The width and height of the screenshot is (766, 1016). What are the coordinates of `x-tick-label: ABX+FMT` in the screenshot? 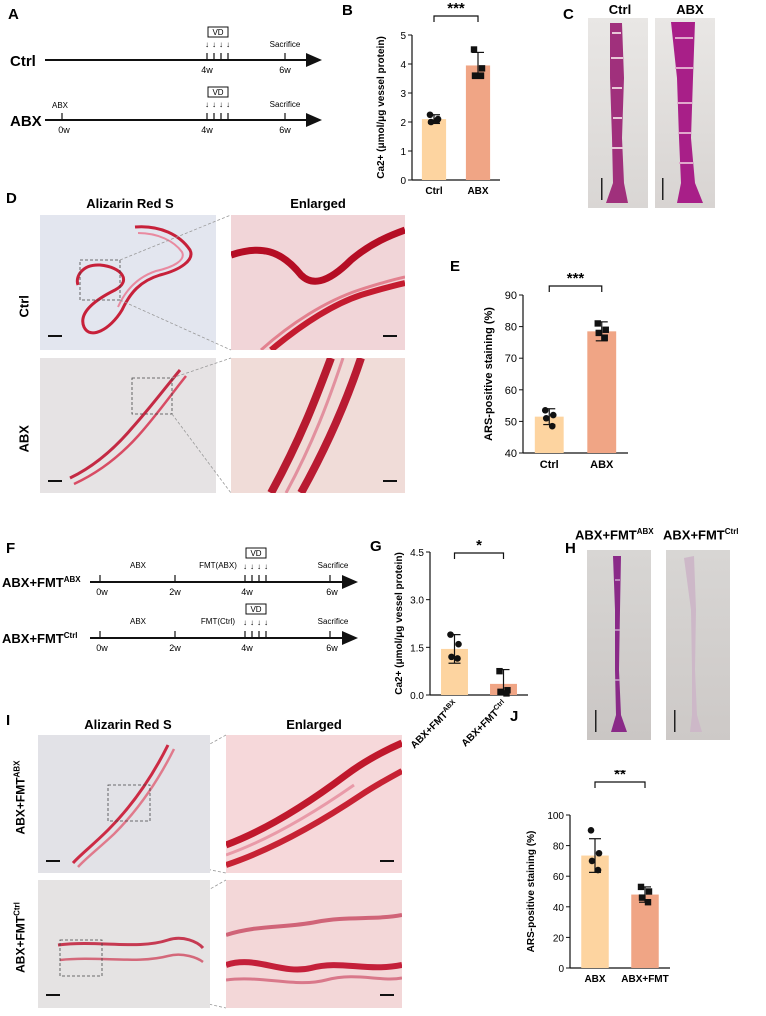 It's located at (645, 979).